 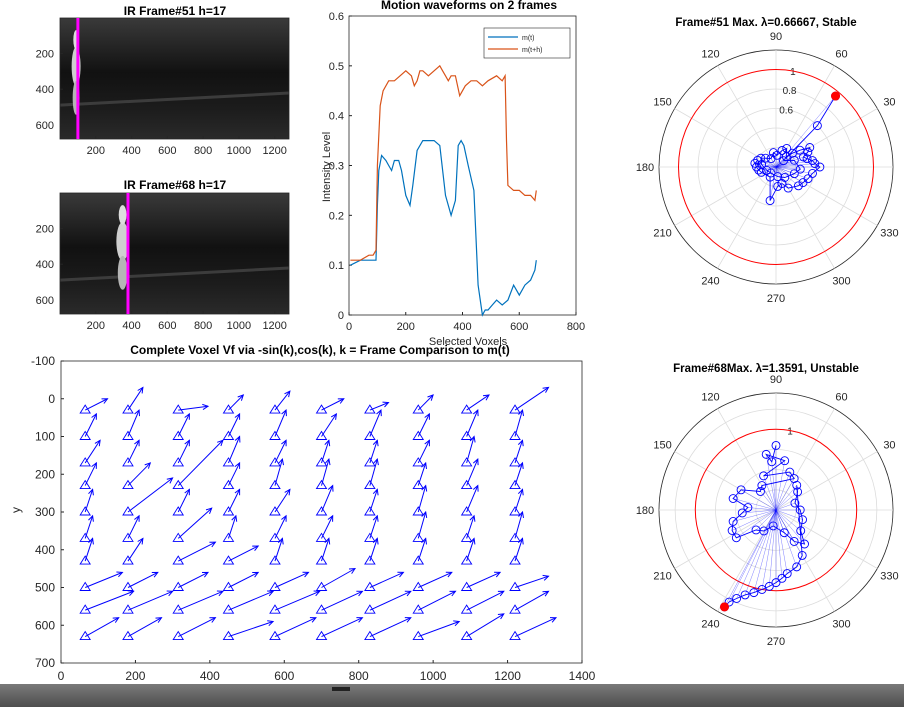 I want to click on y-tick-label: 0.2, so click(x=336, y=216).